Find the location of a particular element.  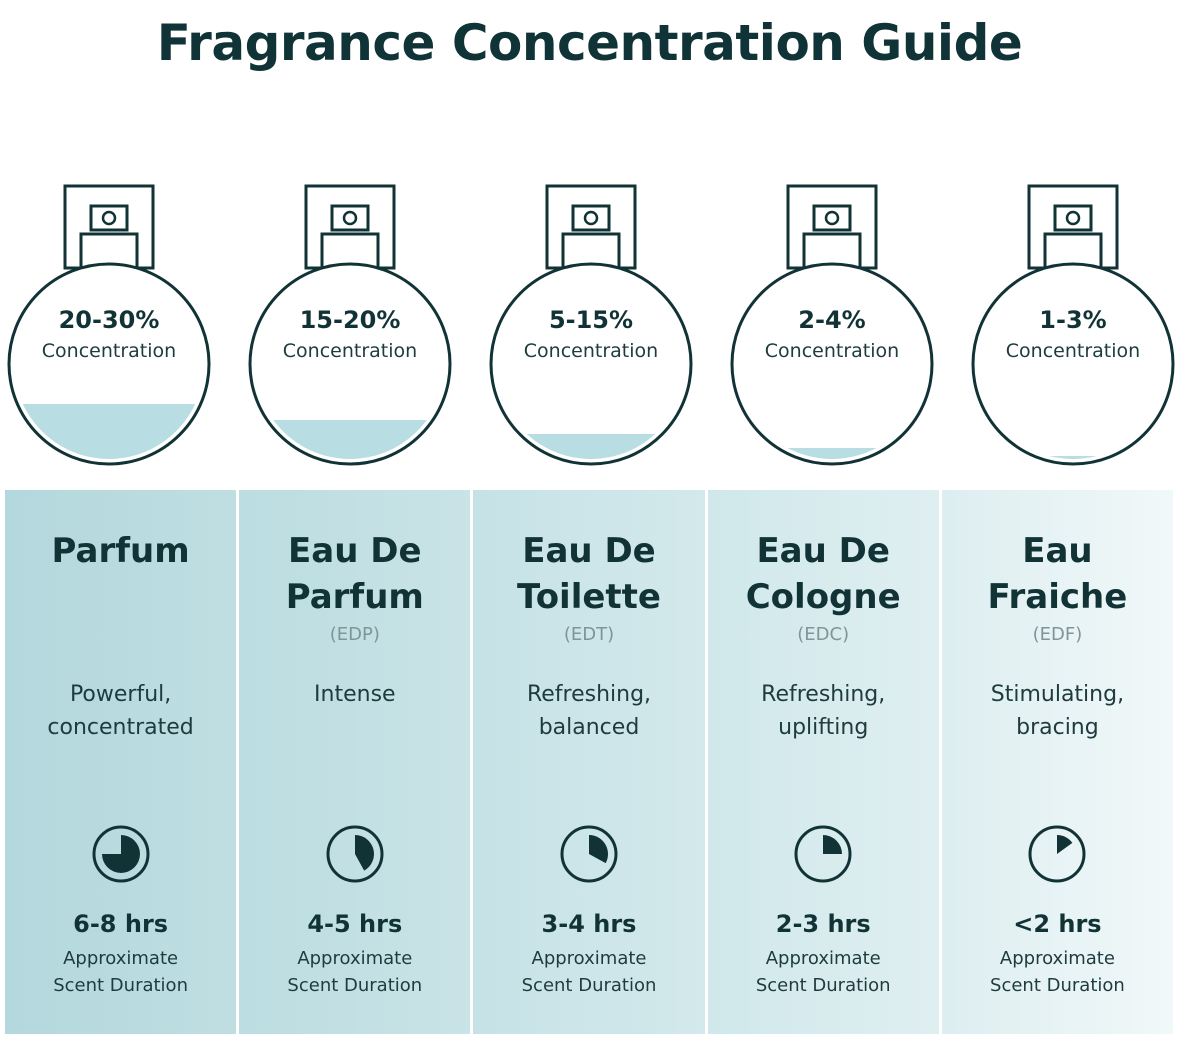

fragrance-name: Eau Fraiche is located at coordinates (1057, 574).